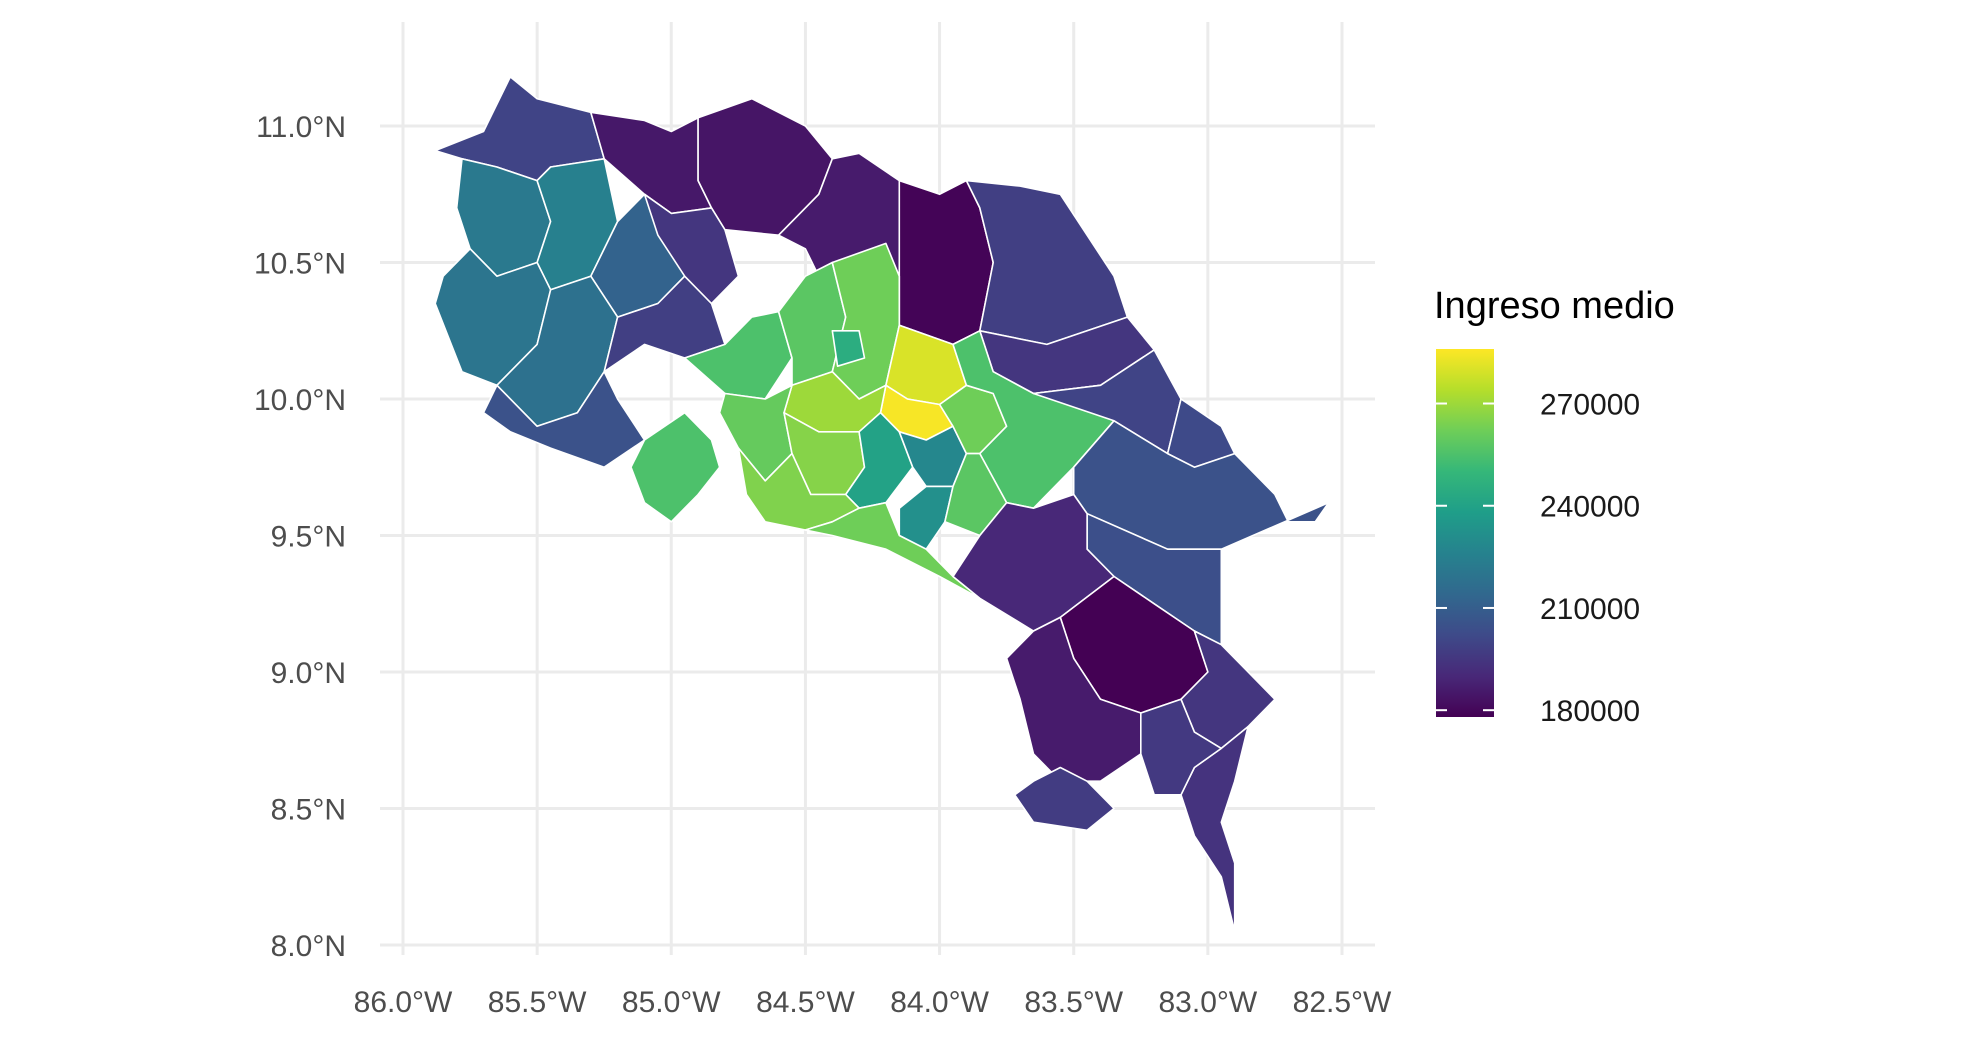 The height and width of the screenshot is (1042, 1972). Describe the element at coordinates (308, 537) in the screenshot. I see `y-tick-label: 9.5°N` at that location.